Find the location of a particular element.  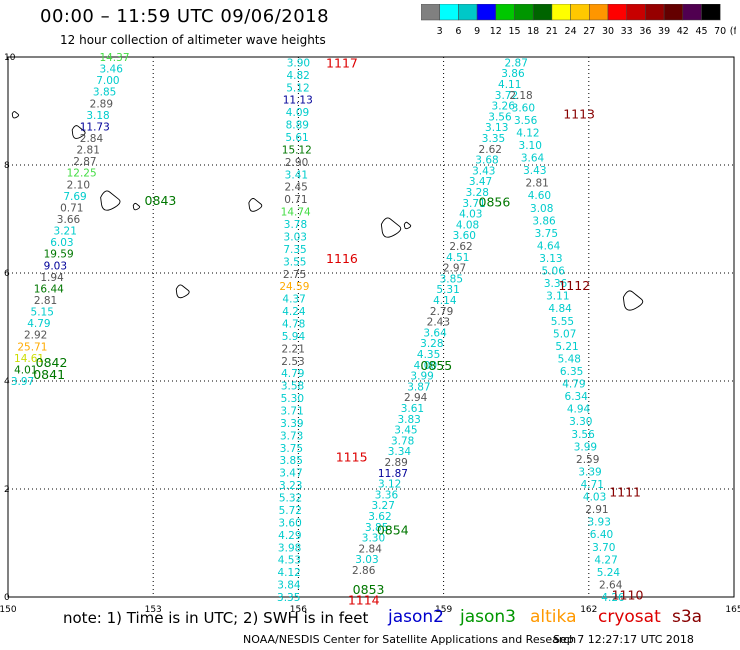

wave-height-value: 5.15 is located at coordinates (42, 313).